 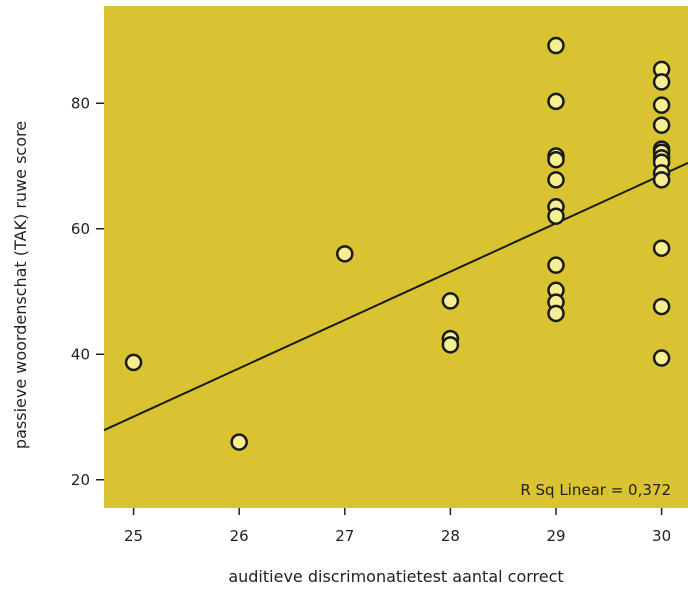 What do you see at coordinates (344, 536) in the screenshot?
I see `x-tick-label: 27` at bounding box center [344, 536].